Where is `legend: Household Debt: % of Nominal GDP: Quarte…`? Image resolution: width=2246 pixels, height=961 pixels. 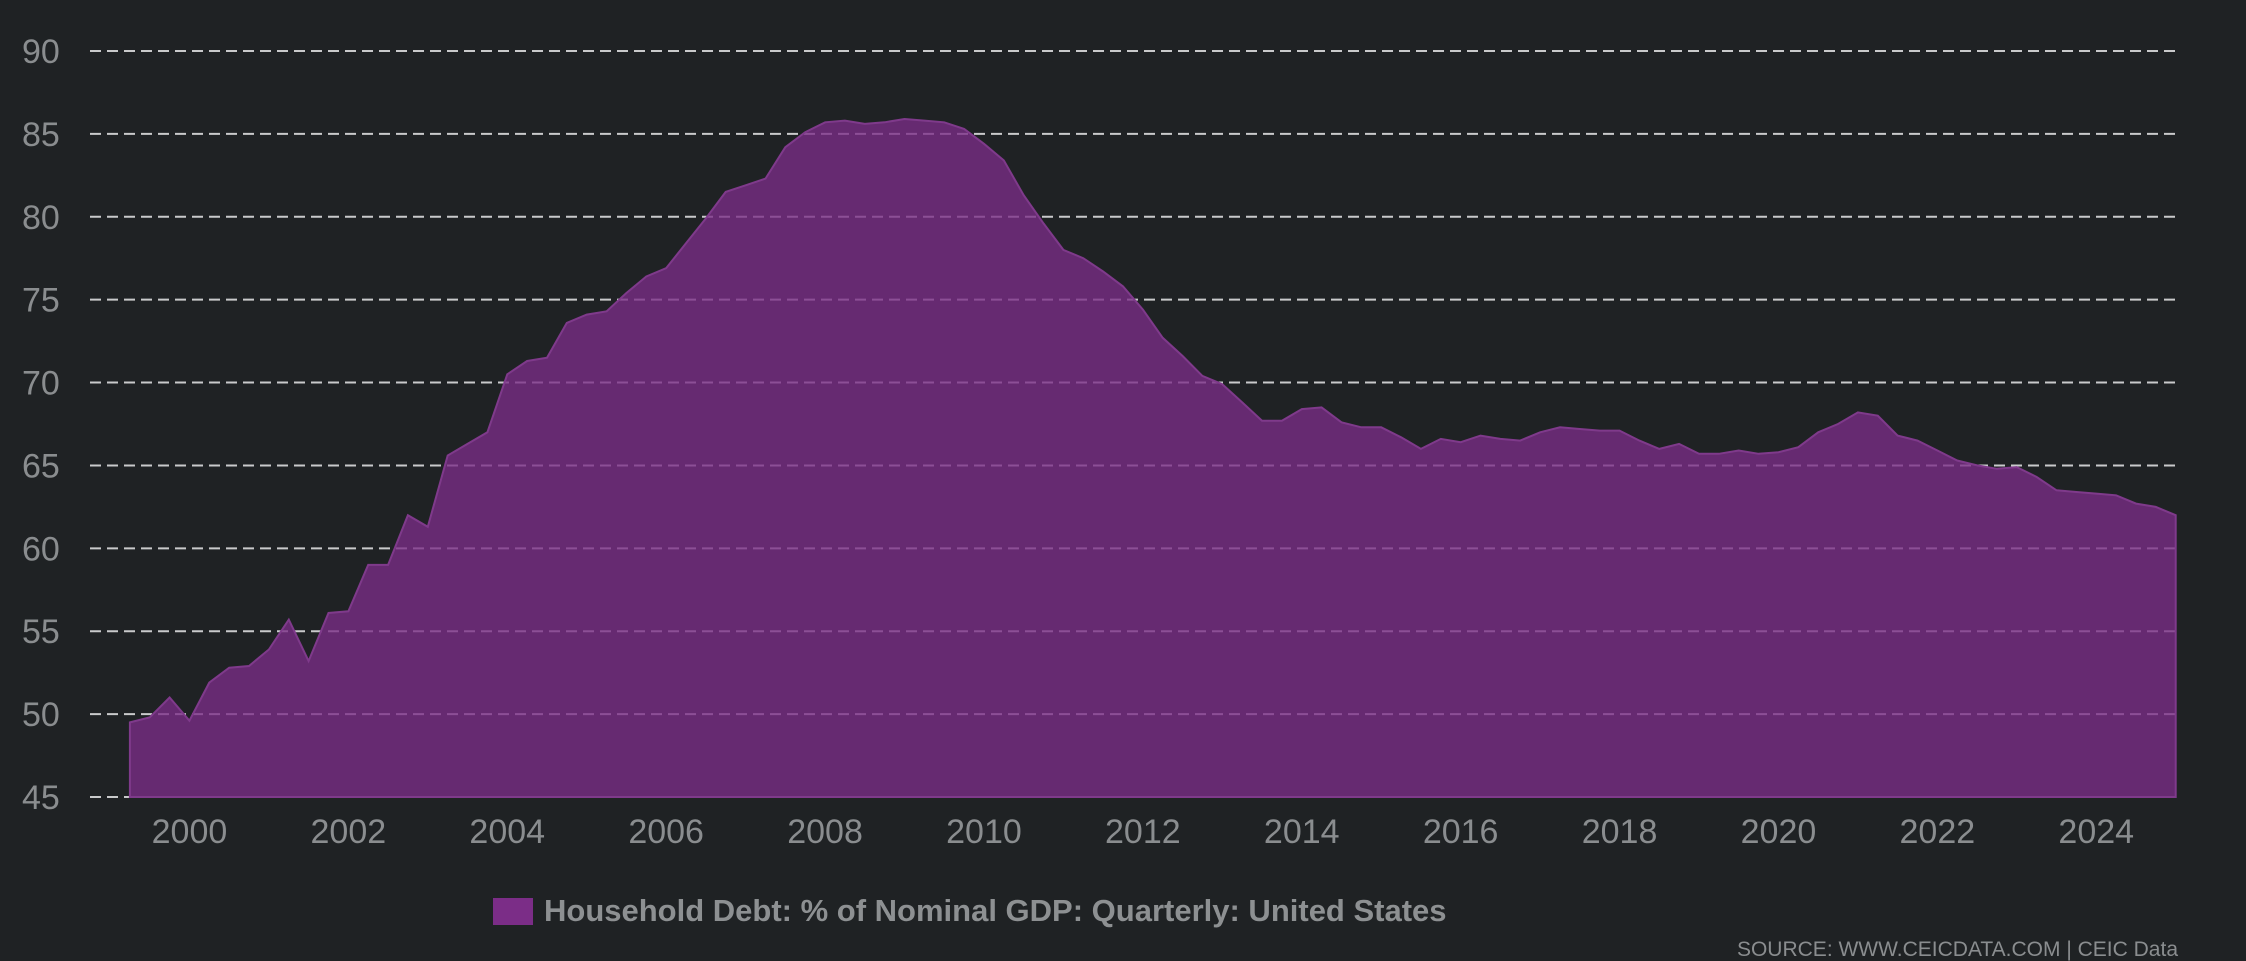
legend: Household Debt: % of Nominal GDP: Quarte… is located at coordinates (970, 910).